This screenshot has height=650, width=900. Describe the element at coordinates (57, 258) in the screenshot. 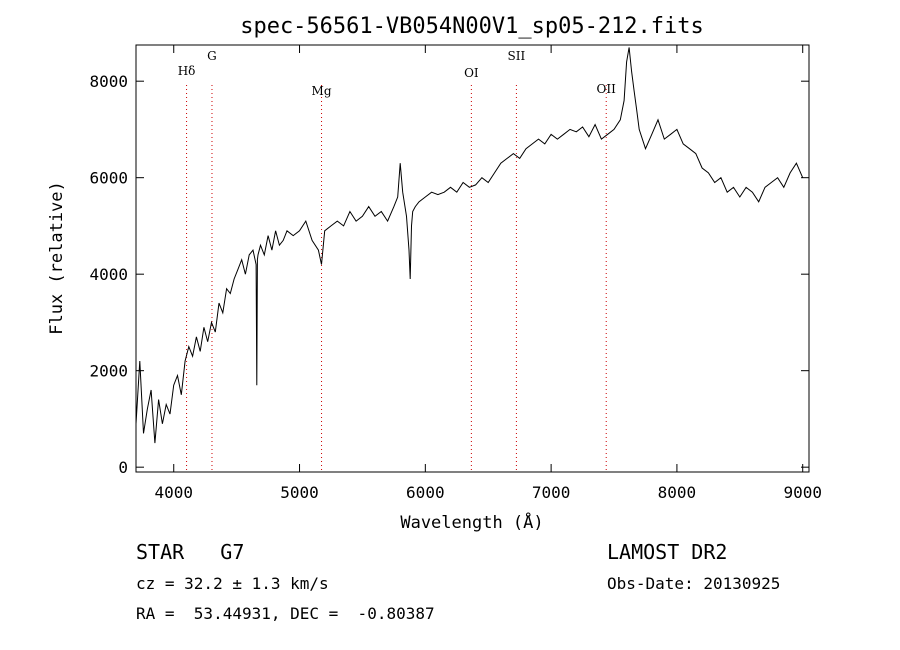

I see `y-axis-label: Flux (relative)` at that location.